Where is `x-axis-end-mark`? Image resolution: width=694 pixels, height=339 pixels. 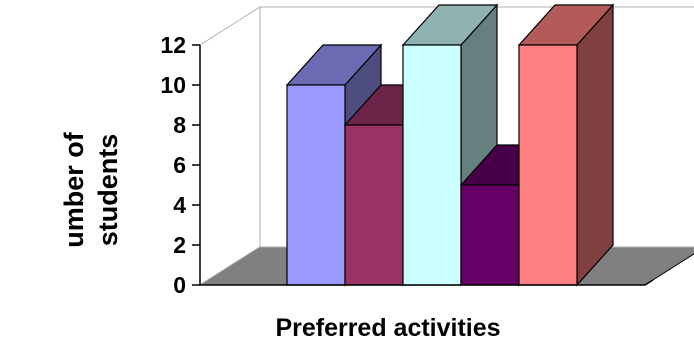
x-axis-end-mark is located at coordinates (649, 282).